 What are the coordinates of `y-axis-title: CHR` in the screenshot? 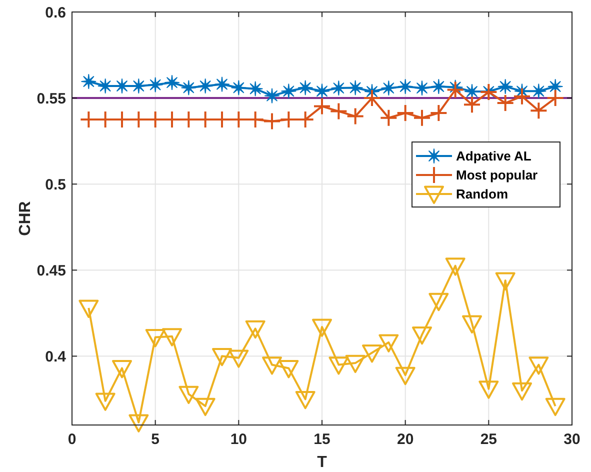 It's located at (25, 218).